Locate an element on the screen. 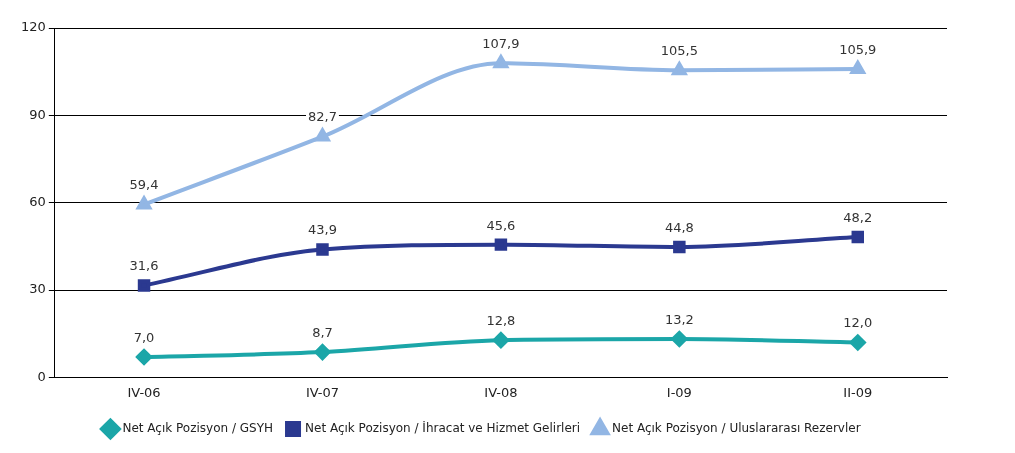 Image resolution: width=1015 pixels, height=453 pixels. legend-label: Net Açık Pozisyon / Uluslararası Rezervler is located at coordinates (736, 428).